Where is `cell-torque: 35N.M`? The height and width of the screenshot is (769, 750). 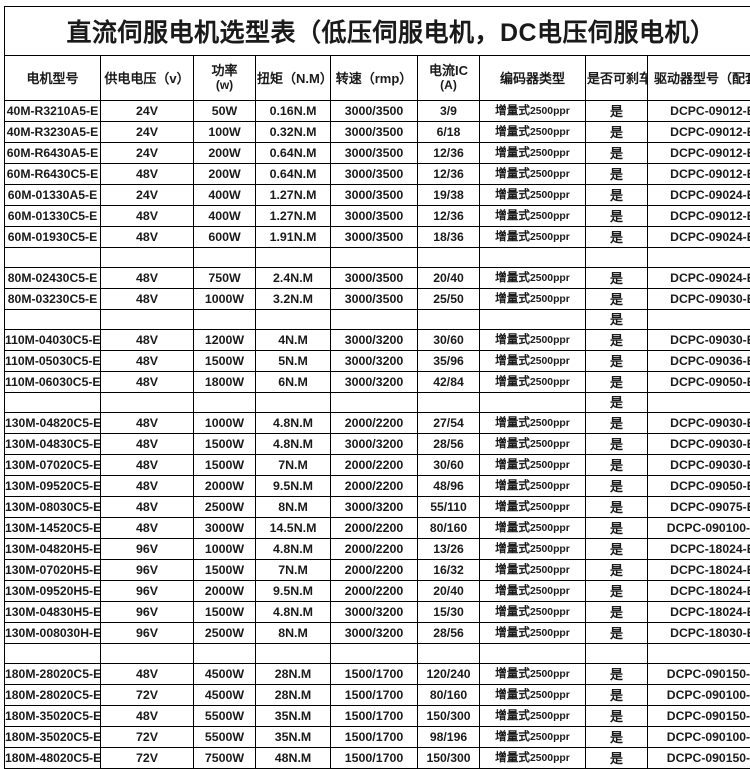 cell-torque: 35N.M is located at coordinates (293, 737).